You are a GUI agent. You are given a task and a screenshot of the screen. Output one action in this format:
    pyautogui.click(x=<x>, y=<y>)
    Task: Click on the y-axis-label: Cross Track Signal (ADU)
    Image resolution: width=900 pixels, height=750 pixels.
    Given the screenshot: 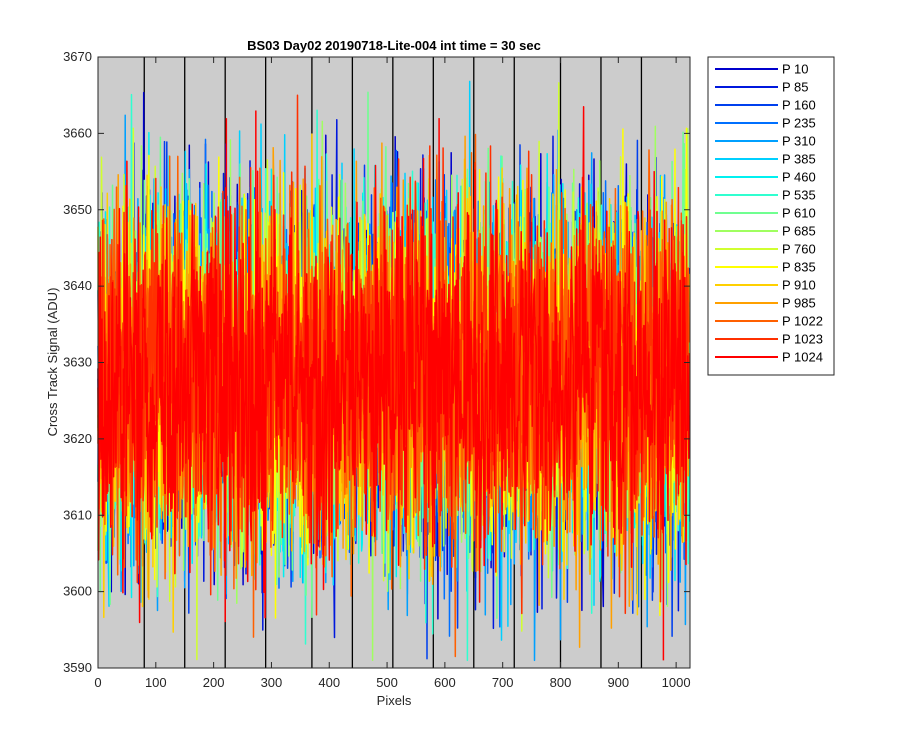 What is the action you would take?
    pyautogui.click(x=52, y=362)
    